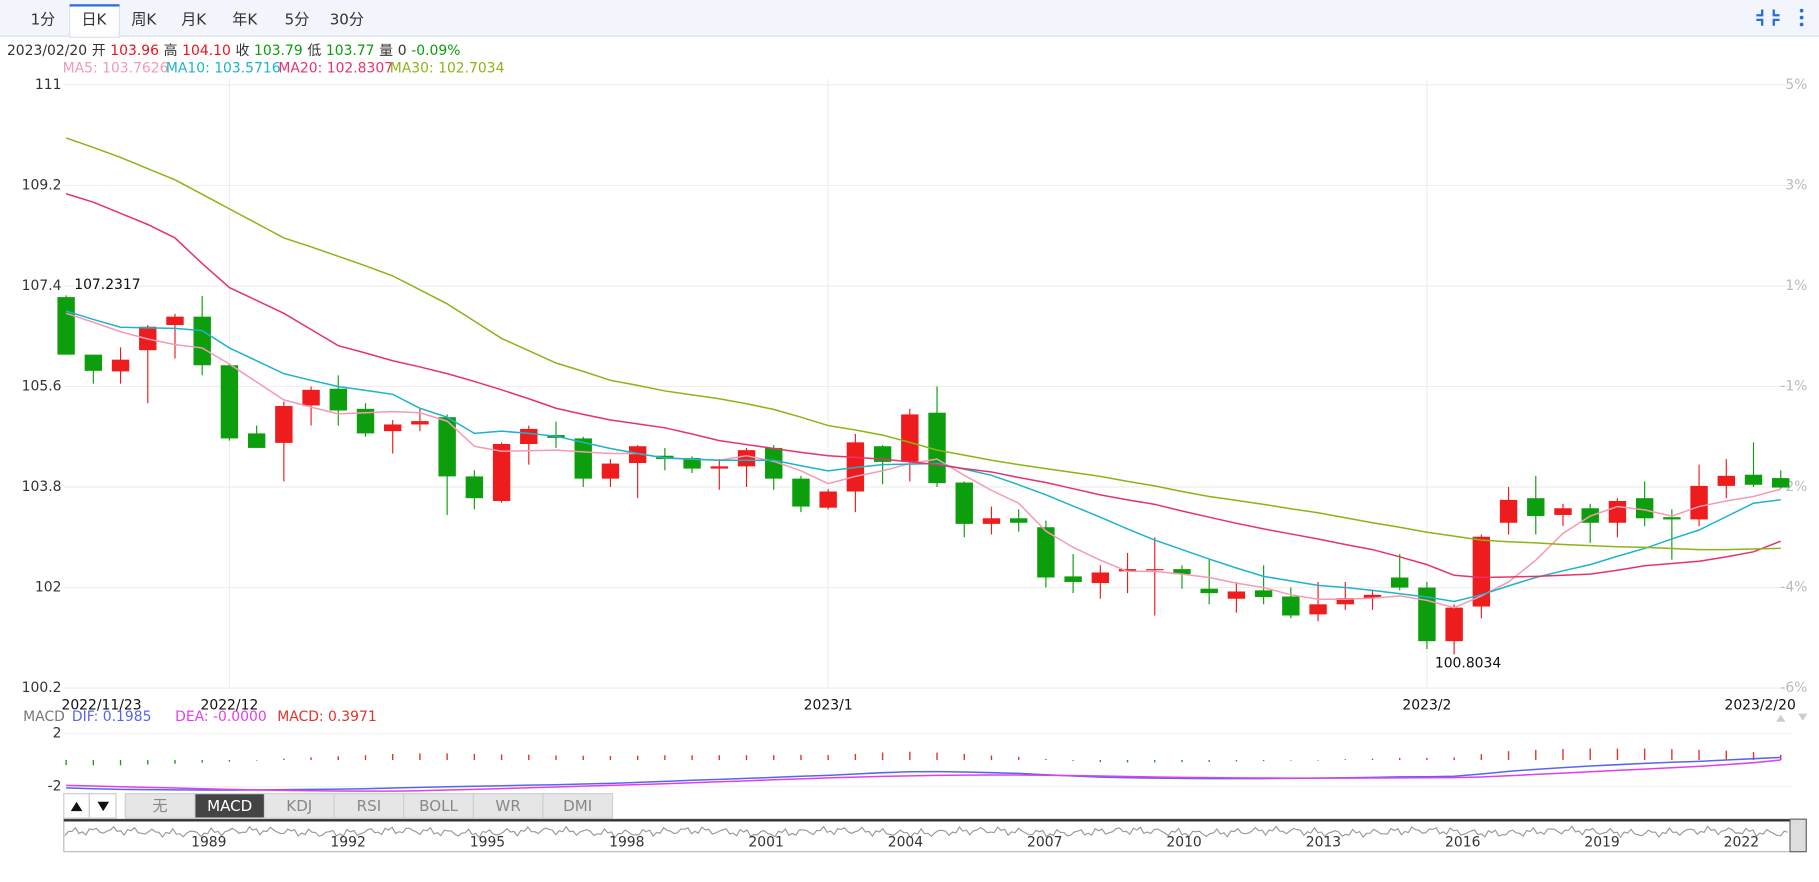 Image resolution: width=1819 pixels, height=882 pixels. I want to click on period-tab: 月K, so click(194, 19).